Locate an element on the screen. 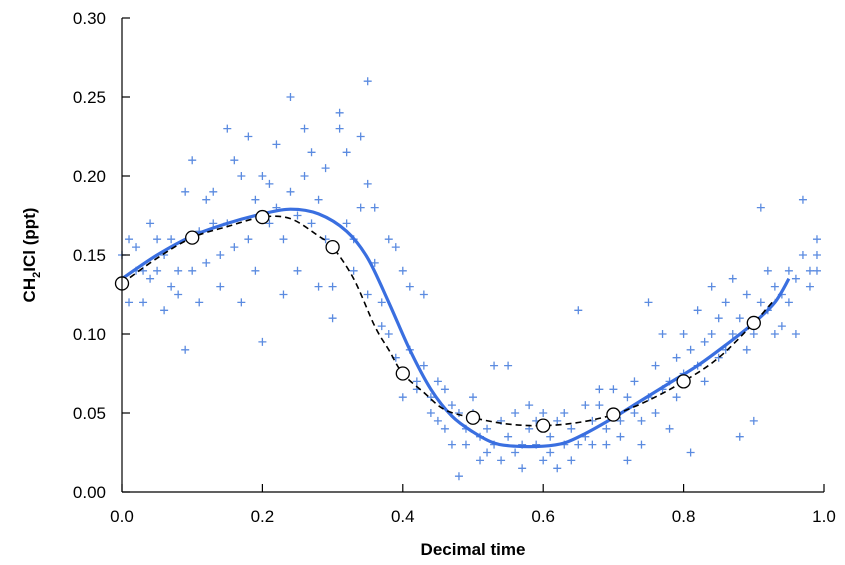 Image resolution: width=845 pixels, height=565 pixels. y-tick-label: 0.00 is located at coordinates (89, 492).